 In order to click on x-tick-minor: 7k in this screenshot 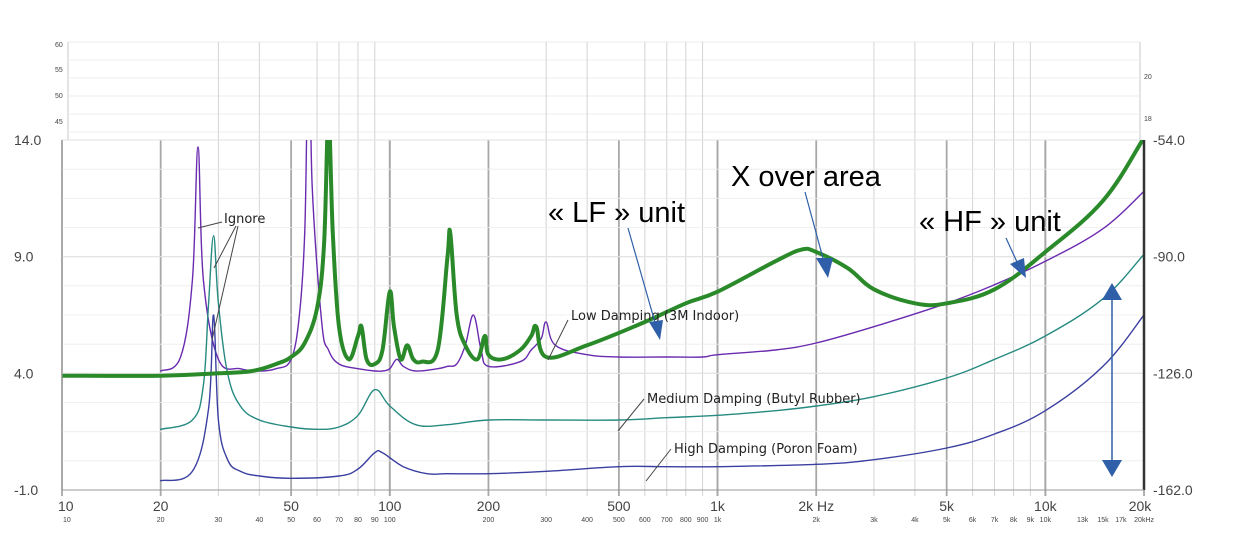, I will do `click(995, 520)`.